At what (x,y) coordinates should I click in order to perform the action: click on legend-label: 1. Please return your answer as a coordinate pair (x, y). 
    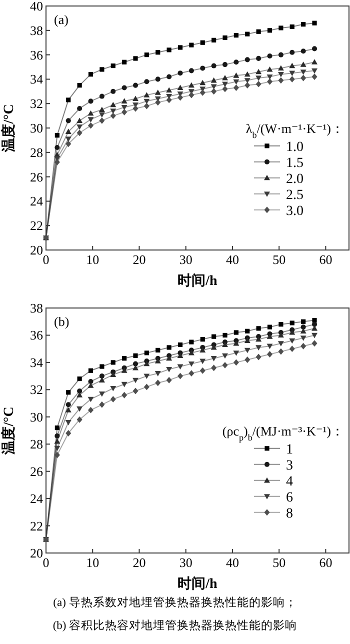
    Looking at the image, I should click on (289, 450).